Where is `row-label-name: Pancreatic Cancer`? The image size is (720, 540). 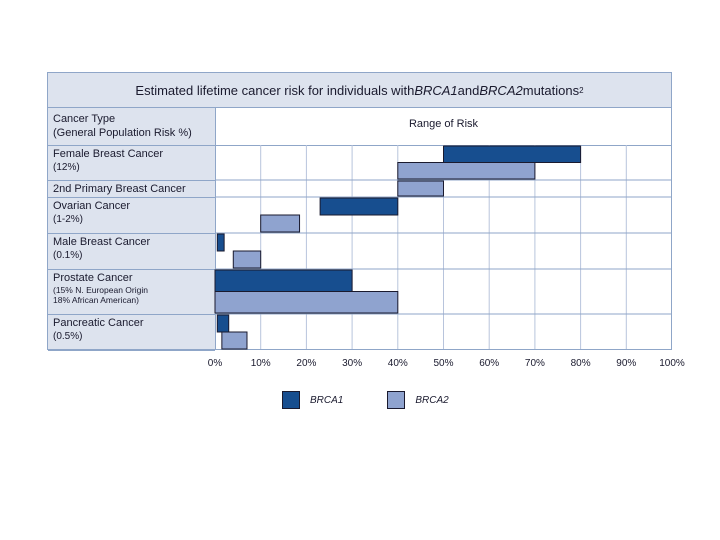
row-label-name: Pancreatic Cancer is located at coordinates (98, 323).